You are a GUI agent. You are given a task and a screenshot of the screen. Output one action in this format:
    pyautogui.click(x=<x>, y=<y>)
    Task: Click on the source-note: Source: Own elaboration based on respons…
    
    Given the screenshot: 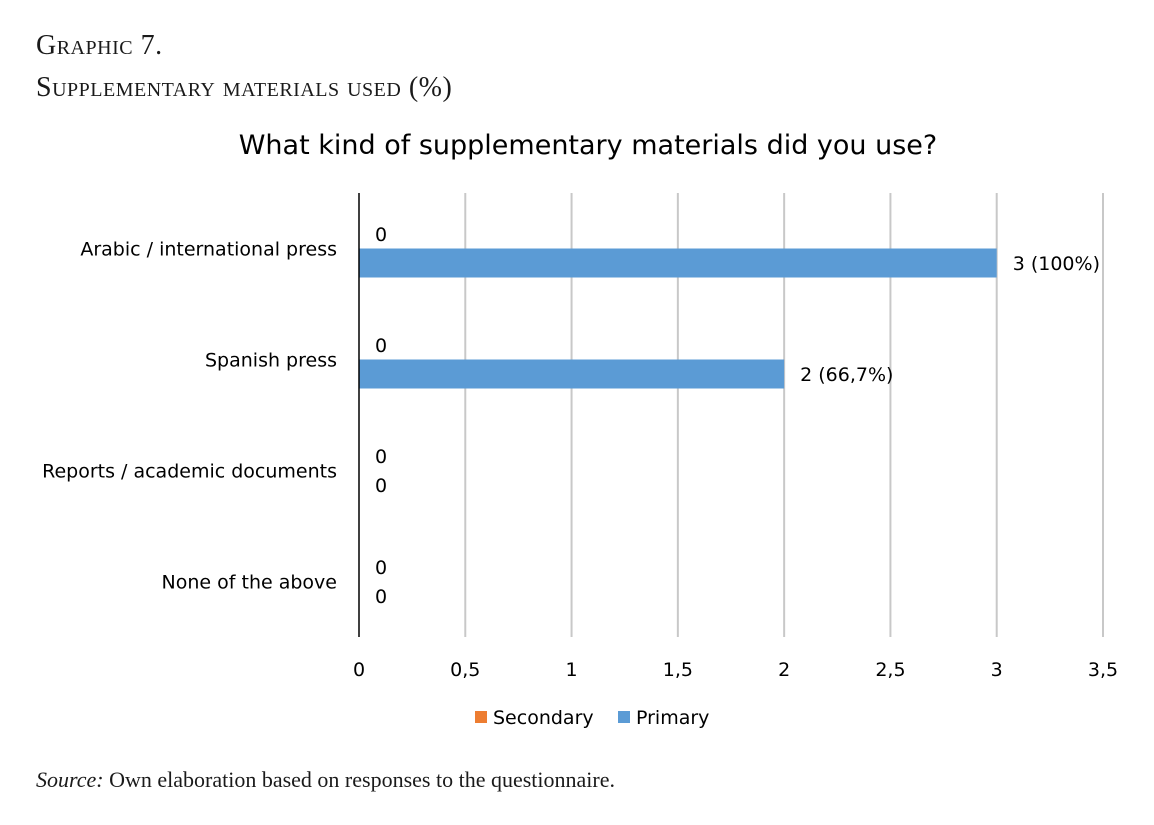 What is the action you would take?
    pyautogui.click(x=325, y=780)
    